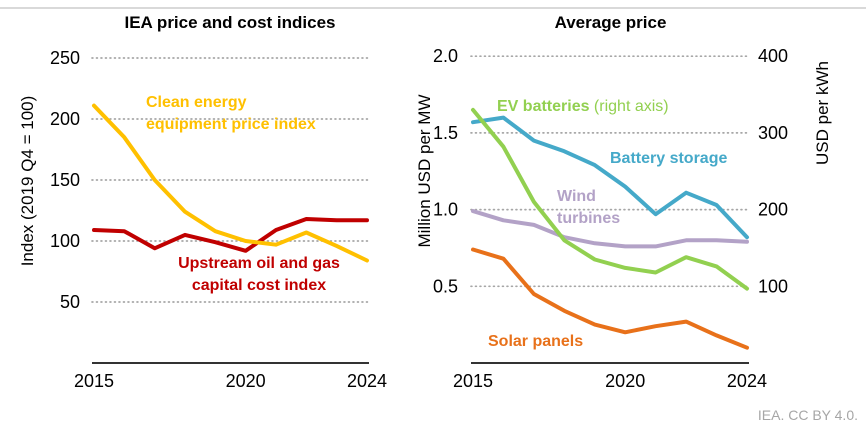 This screenshot has width=866, height=442. What do you see at coordinates (196, 102) in the screenshot?
I see `legend-line: Clean energy` at bounding box center [196, 102].